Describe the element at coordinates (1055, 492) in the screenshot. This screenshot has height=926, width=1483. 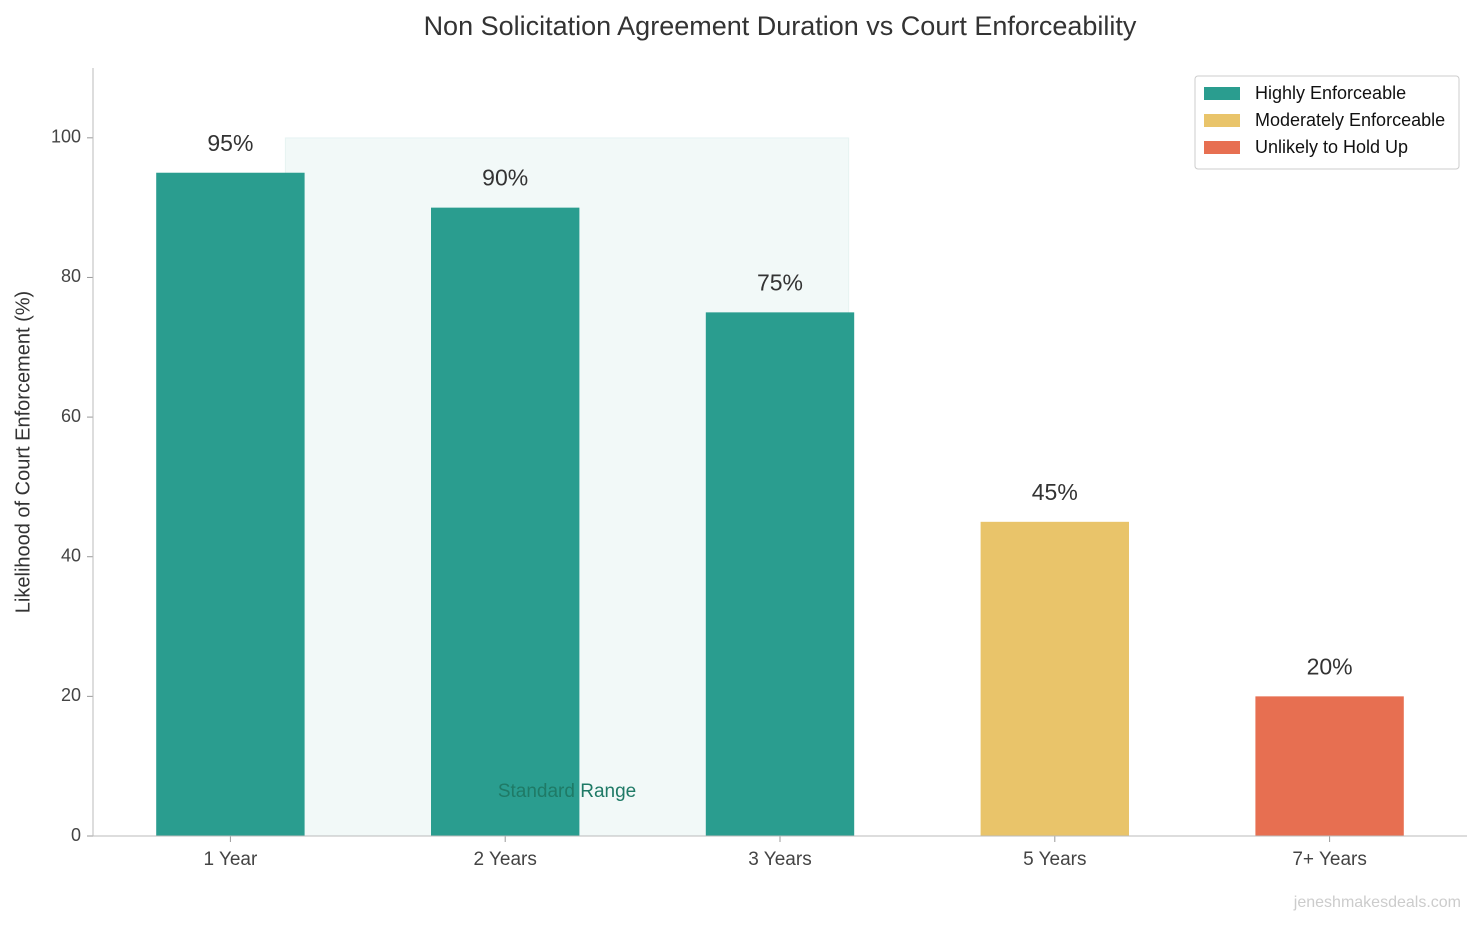
I see `value-label: 45%` at that location.